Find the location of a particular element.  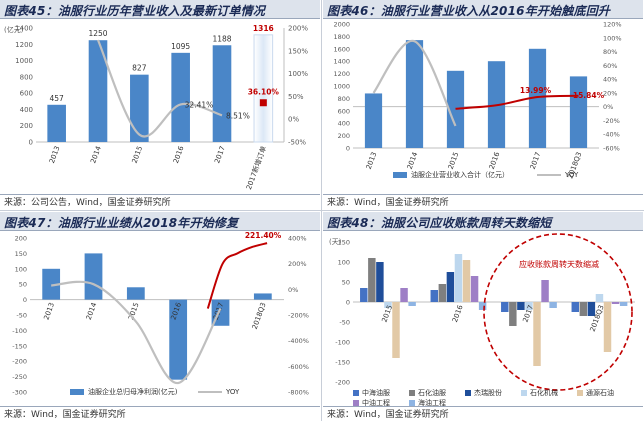

bar-石化机械-2015 is located at coordinates (388, 305).